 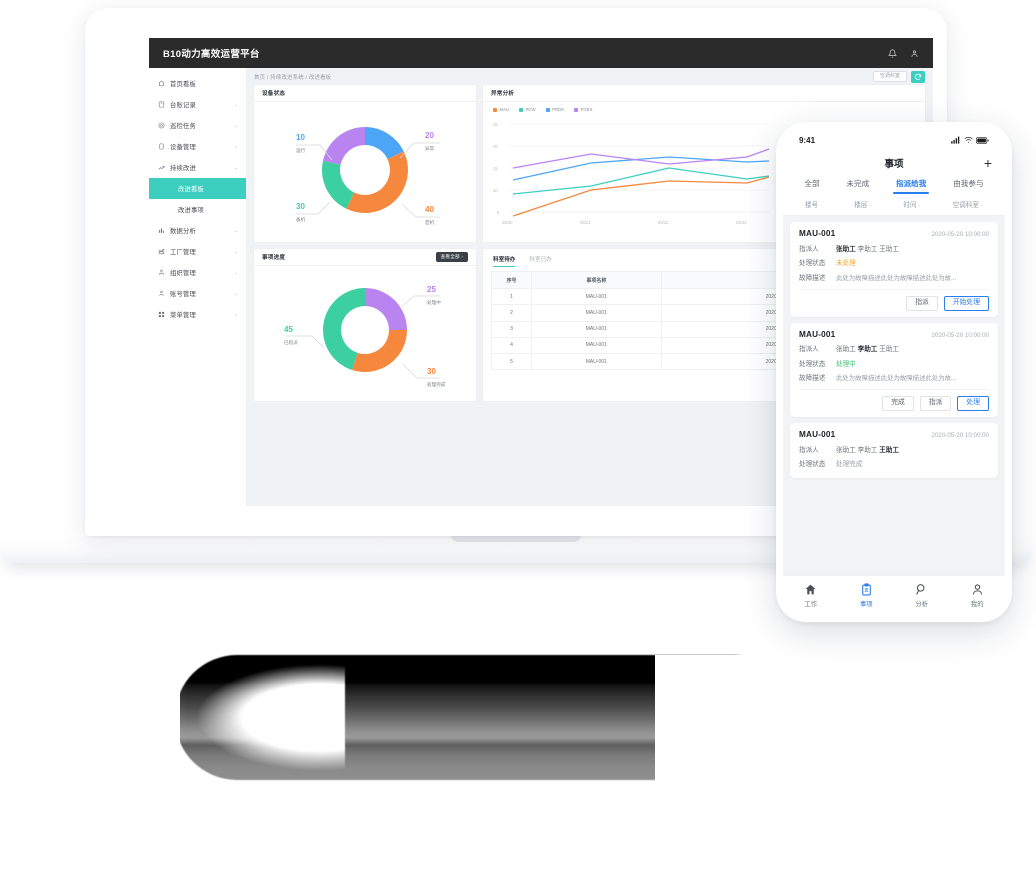 I want to click on sidebar-item-home: 首页看板, so click(x=197, y=83).